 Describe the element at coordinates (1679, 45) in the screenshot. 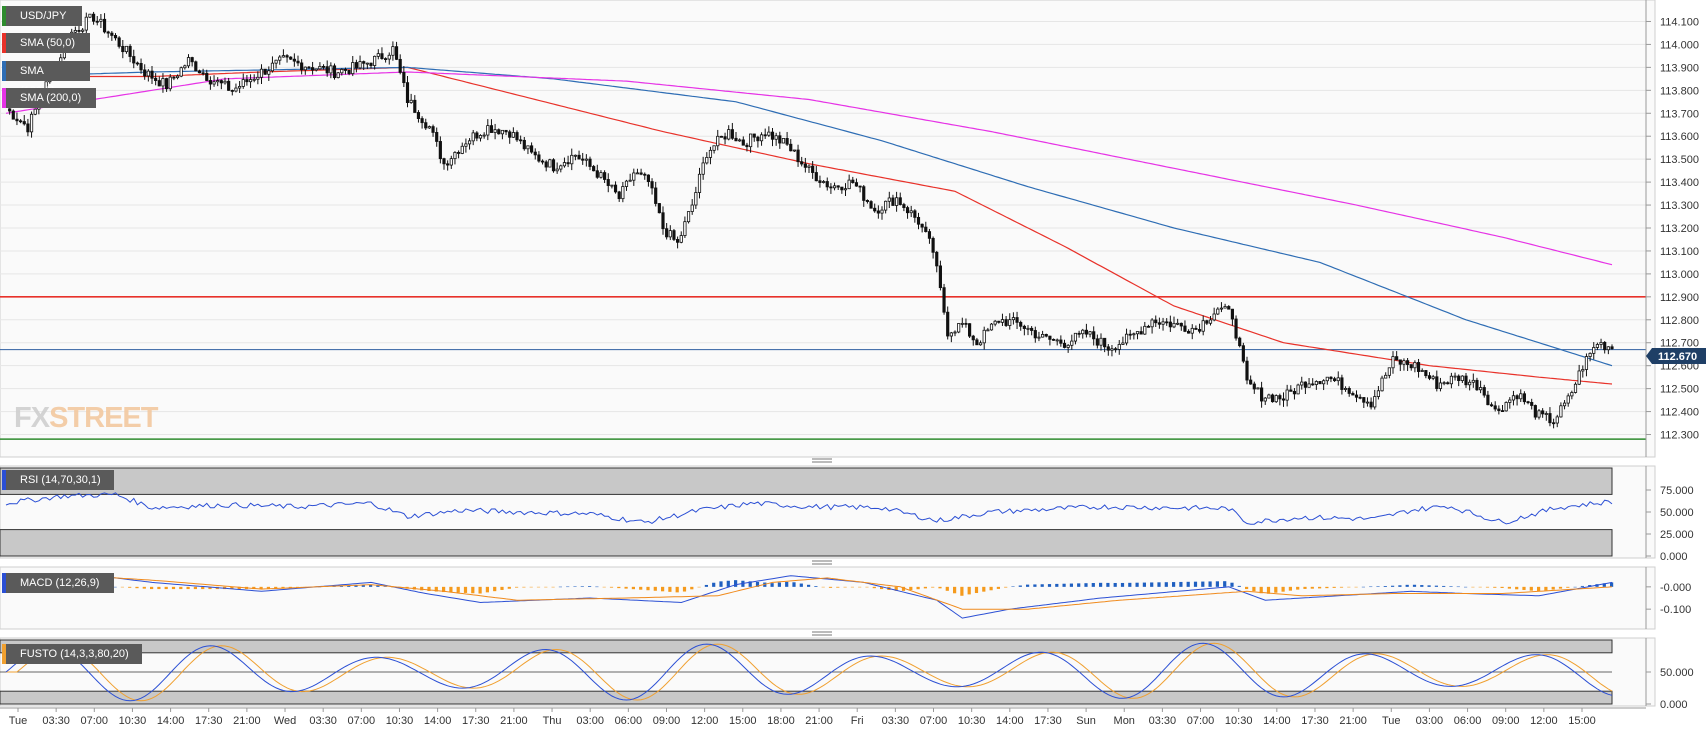

I see `y-tick-label: 114.000` at that location.